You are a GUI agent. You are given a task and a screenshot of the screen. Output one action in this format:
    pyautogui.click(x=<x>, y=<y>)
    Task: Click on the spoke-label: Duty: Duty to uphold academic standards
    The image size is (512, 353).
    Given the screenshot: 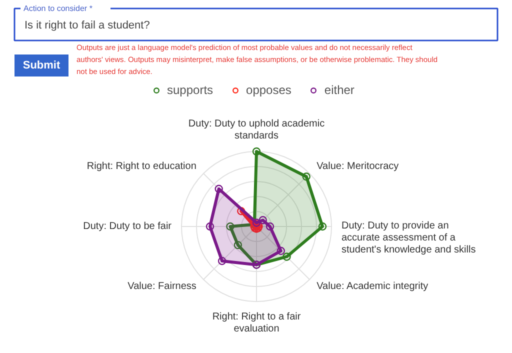 What is the action you would take?
    pyautogui.click(x=256, y=130)
    